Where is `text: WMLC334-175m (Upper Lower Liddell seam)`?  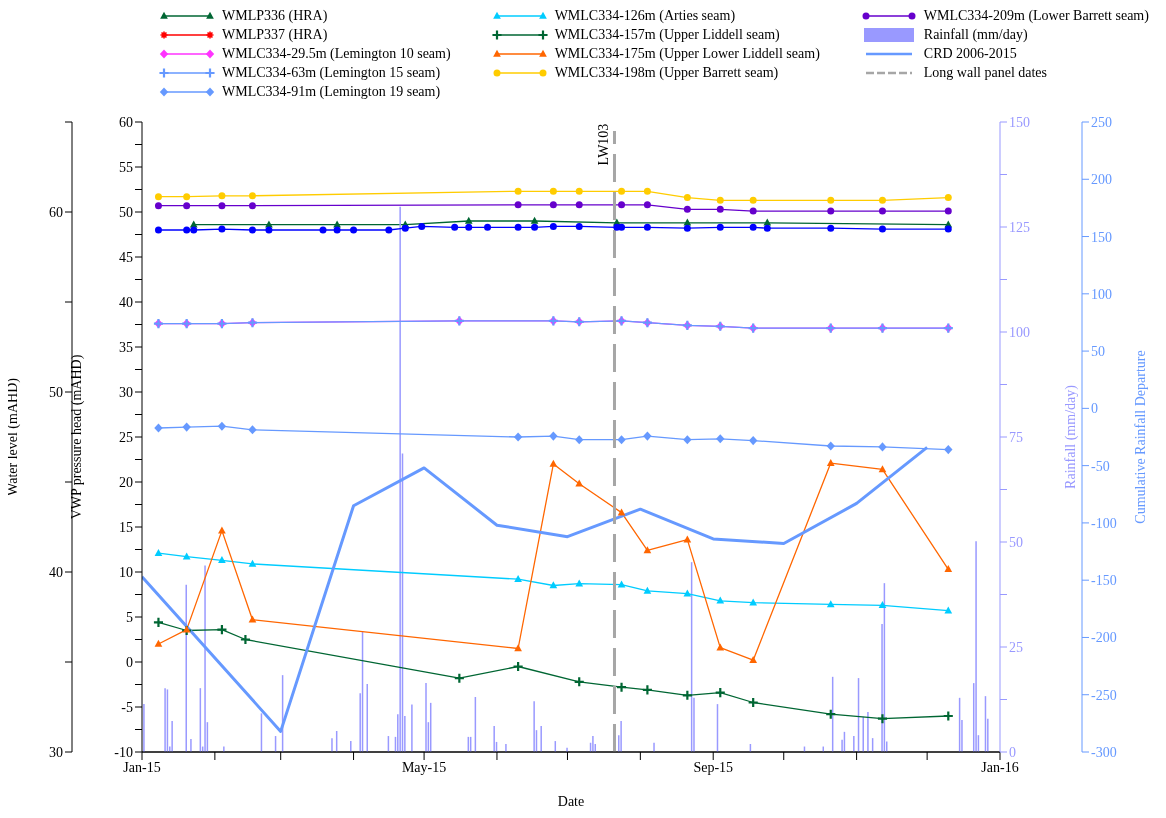 text: WMLC334-175m (Upper Lower Liddell seam) is located at coordinates (687, 53).